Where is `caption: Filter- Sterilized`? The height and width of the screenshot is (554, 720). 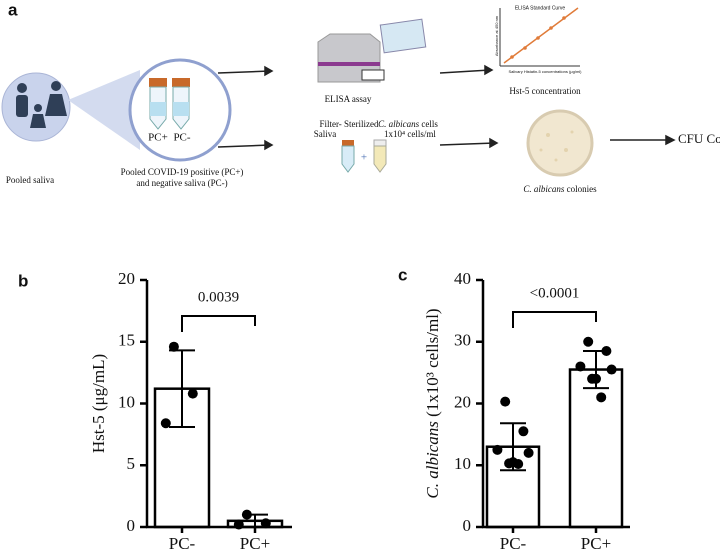 caption: Filter- Sterilized is located at coordinates (349, 124).